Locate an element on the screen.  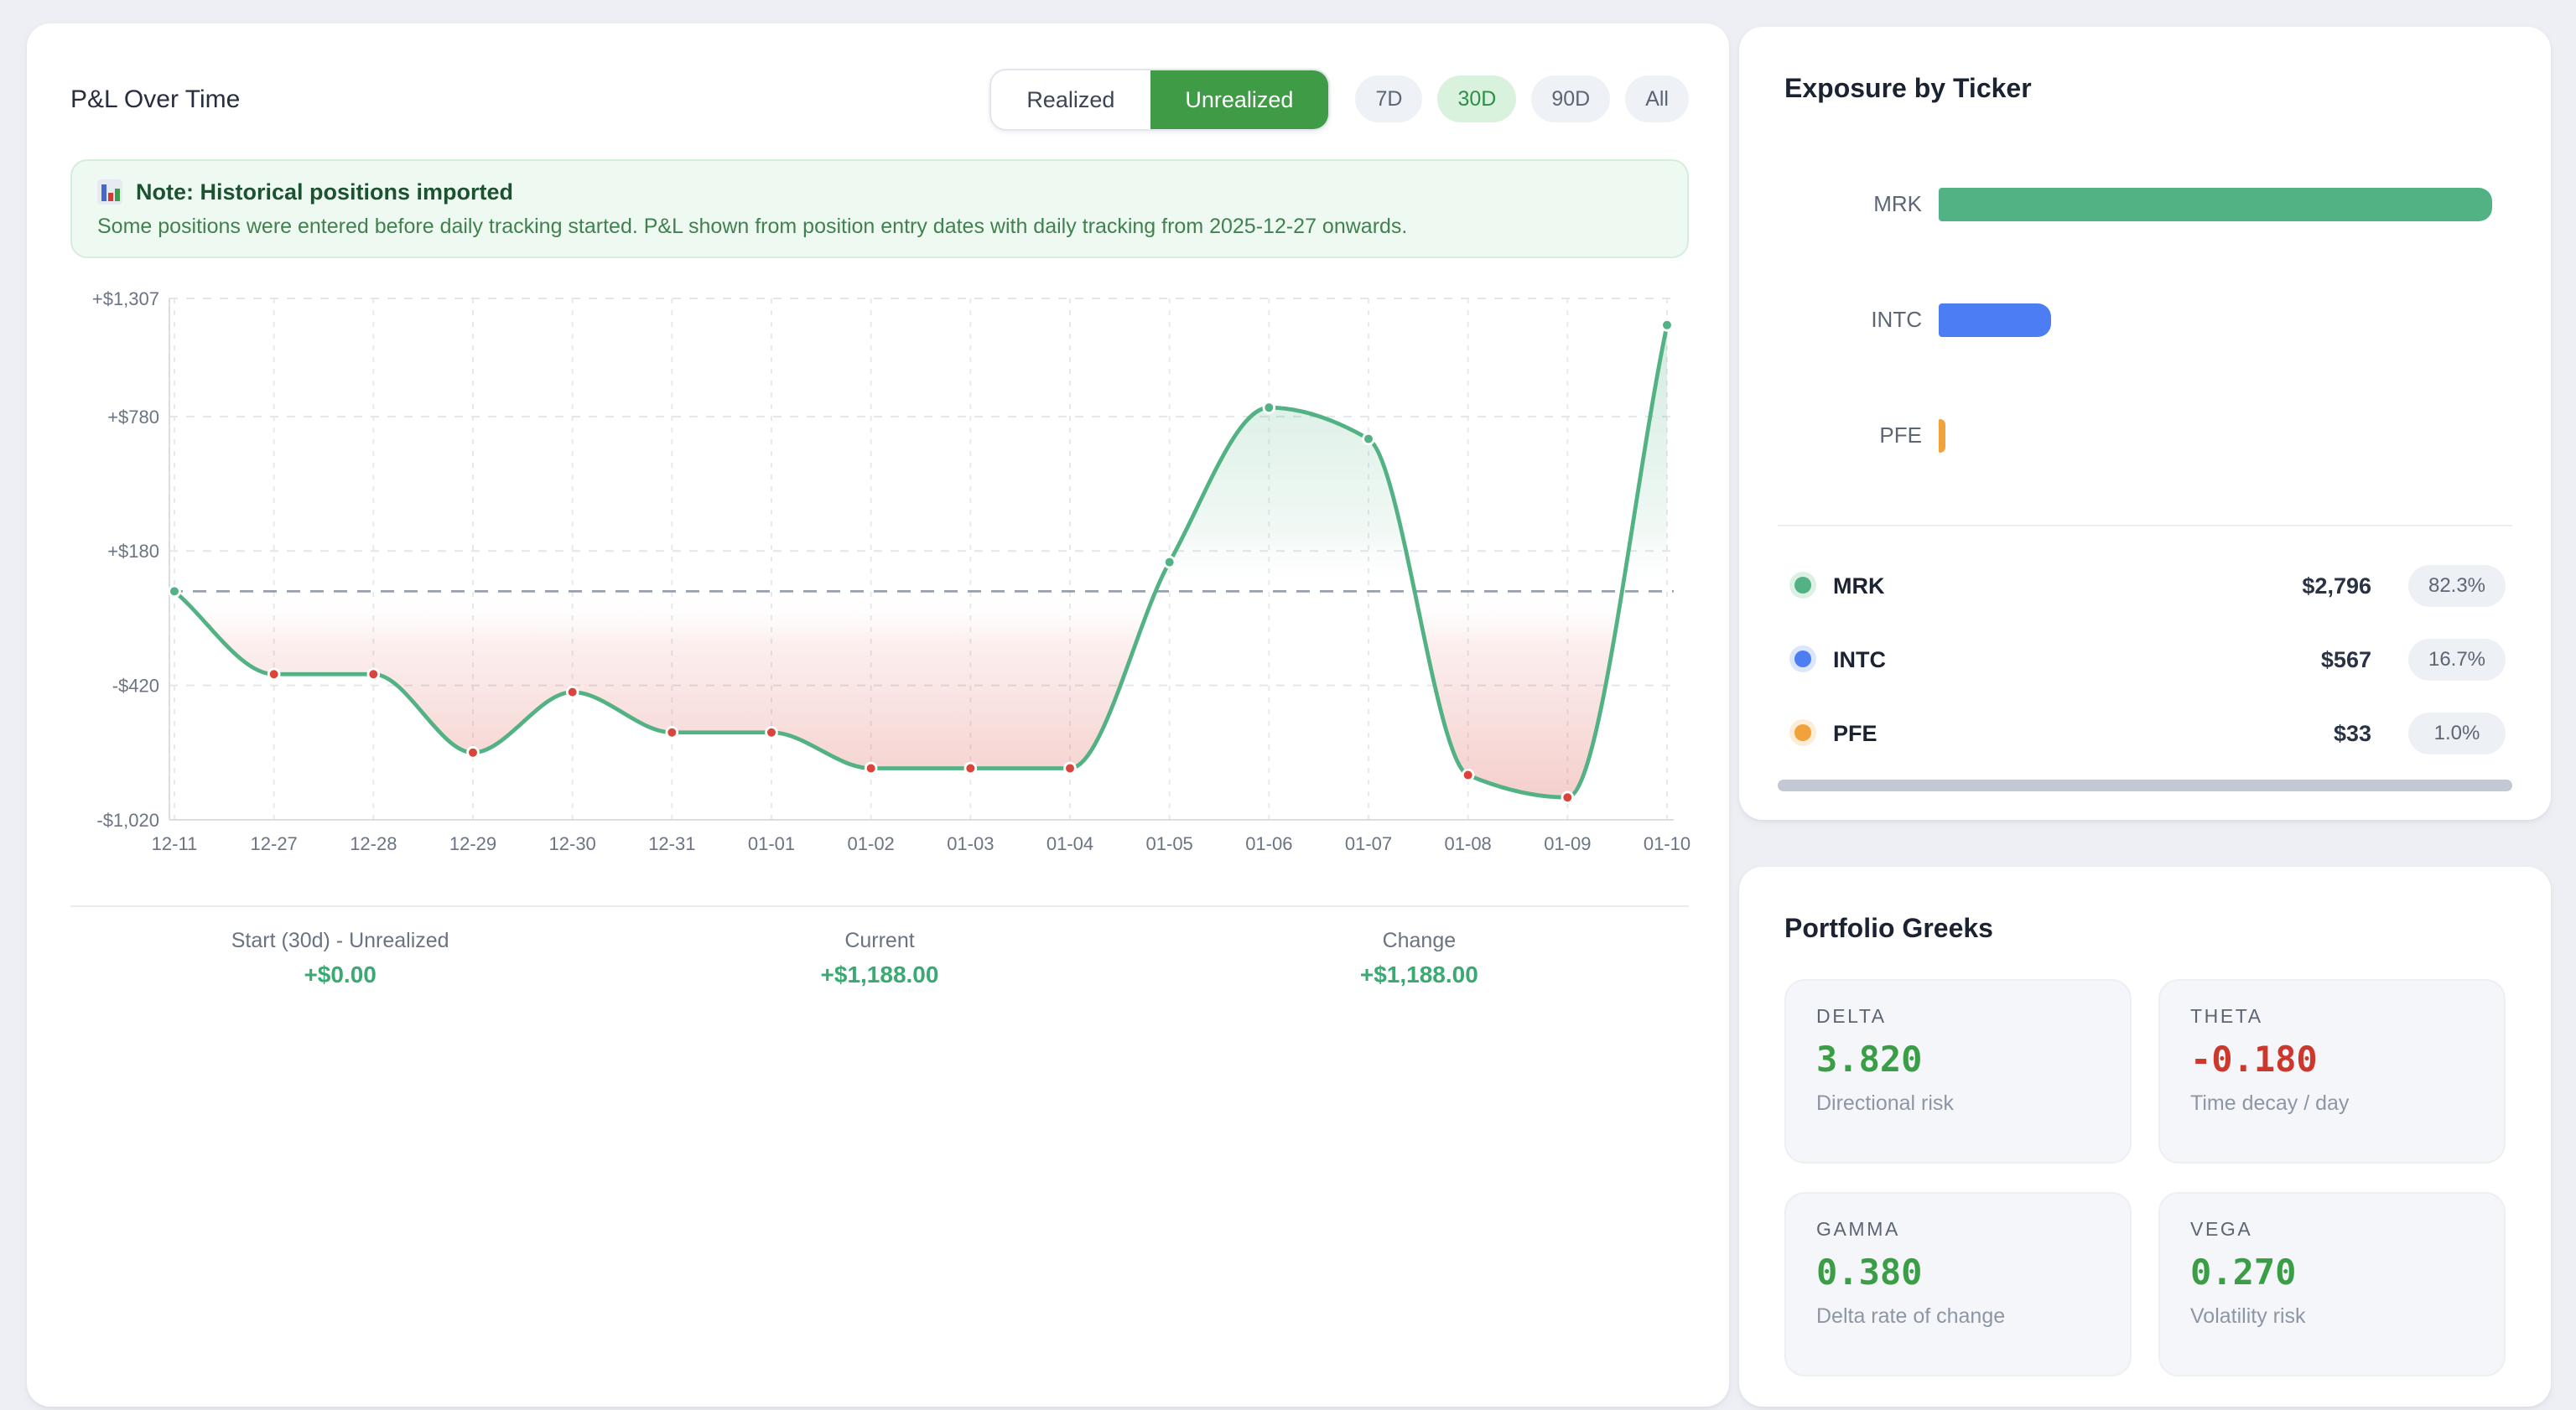
stat-current: Current +$1,188.00 is located at coordinates (880, 958).